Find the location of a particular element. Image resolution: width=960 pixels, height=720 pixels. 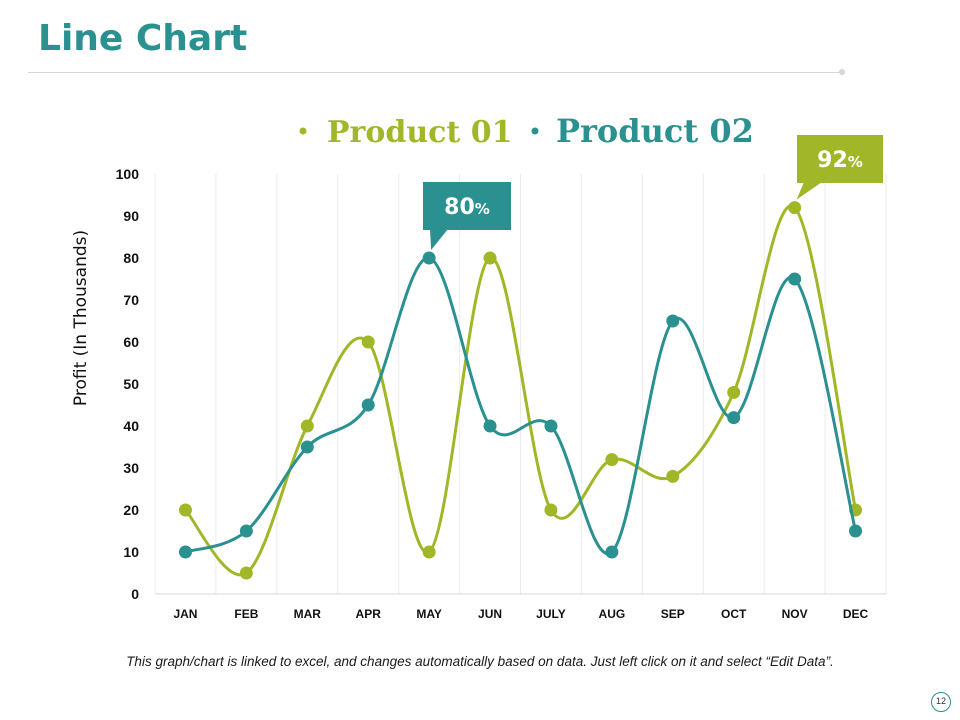

x-tick-label: JAN is located at coordinates (185, 614).